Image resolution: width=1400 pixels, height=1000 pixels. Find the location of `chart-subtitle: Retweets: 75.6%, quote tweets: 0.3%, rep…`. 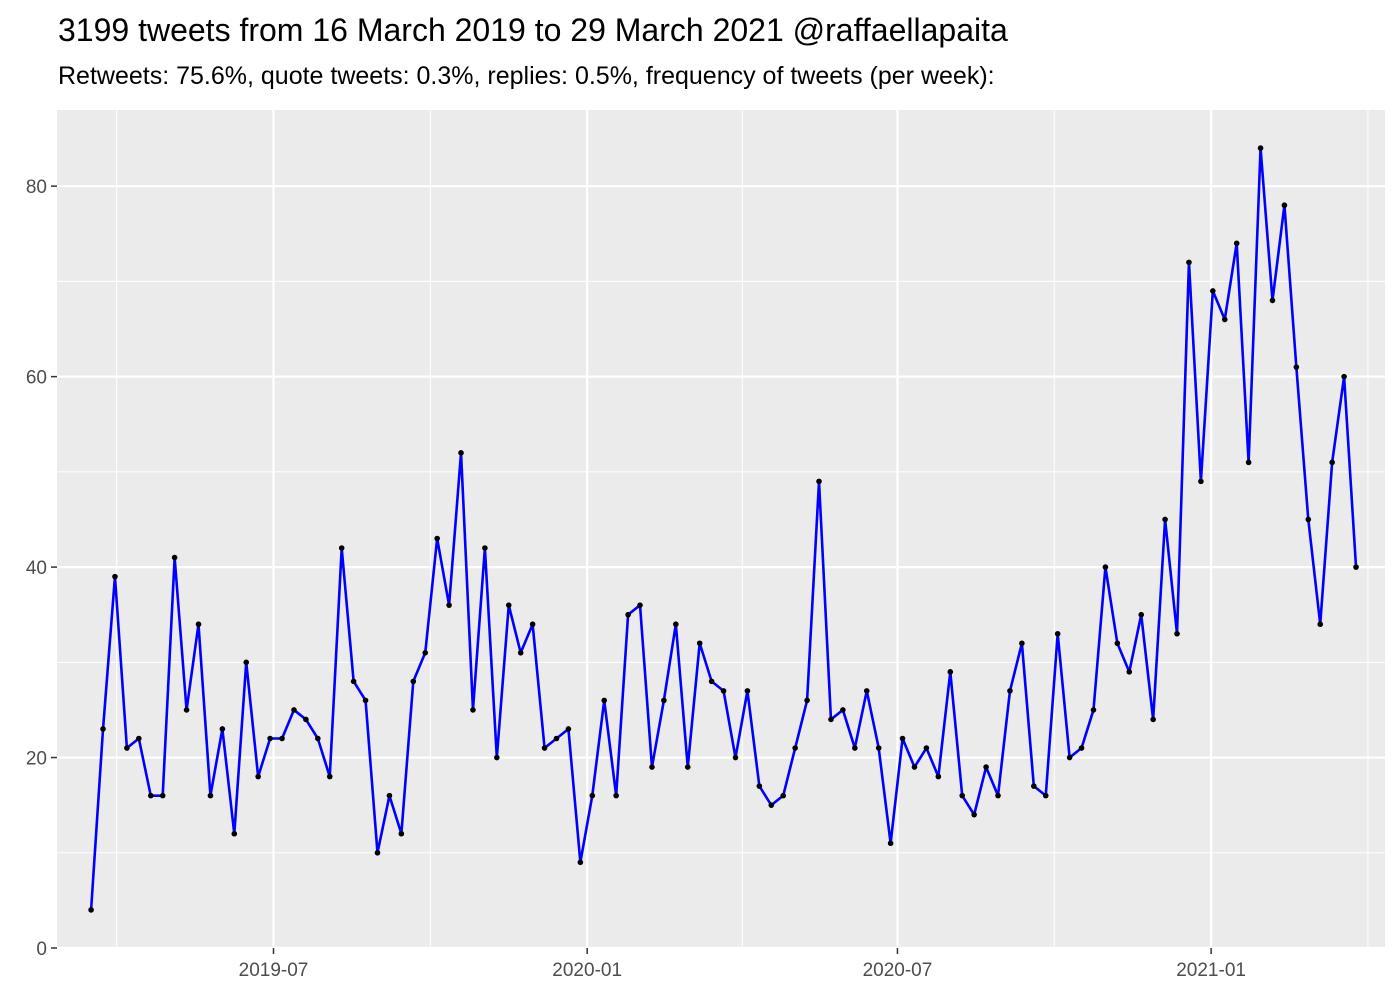

chart-subtitle: Retweets: 75.6%, quote tweets: 0.3%, rep… is located at coordinates (526, 76).